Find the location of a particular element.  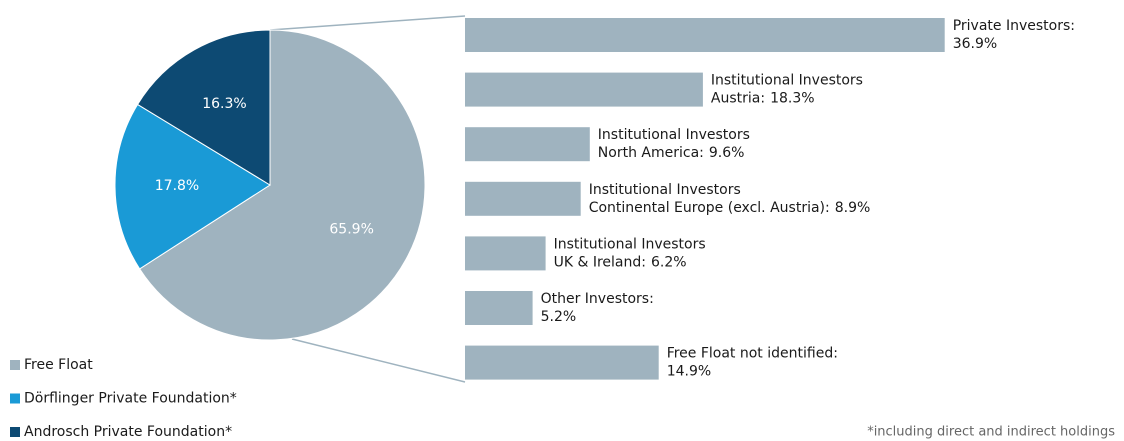

slice-label: 16.3% is located at coordinates (224, 104).